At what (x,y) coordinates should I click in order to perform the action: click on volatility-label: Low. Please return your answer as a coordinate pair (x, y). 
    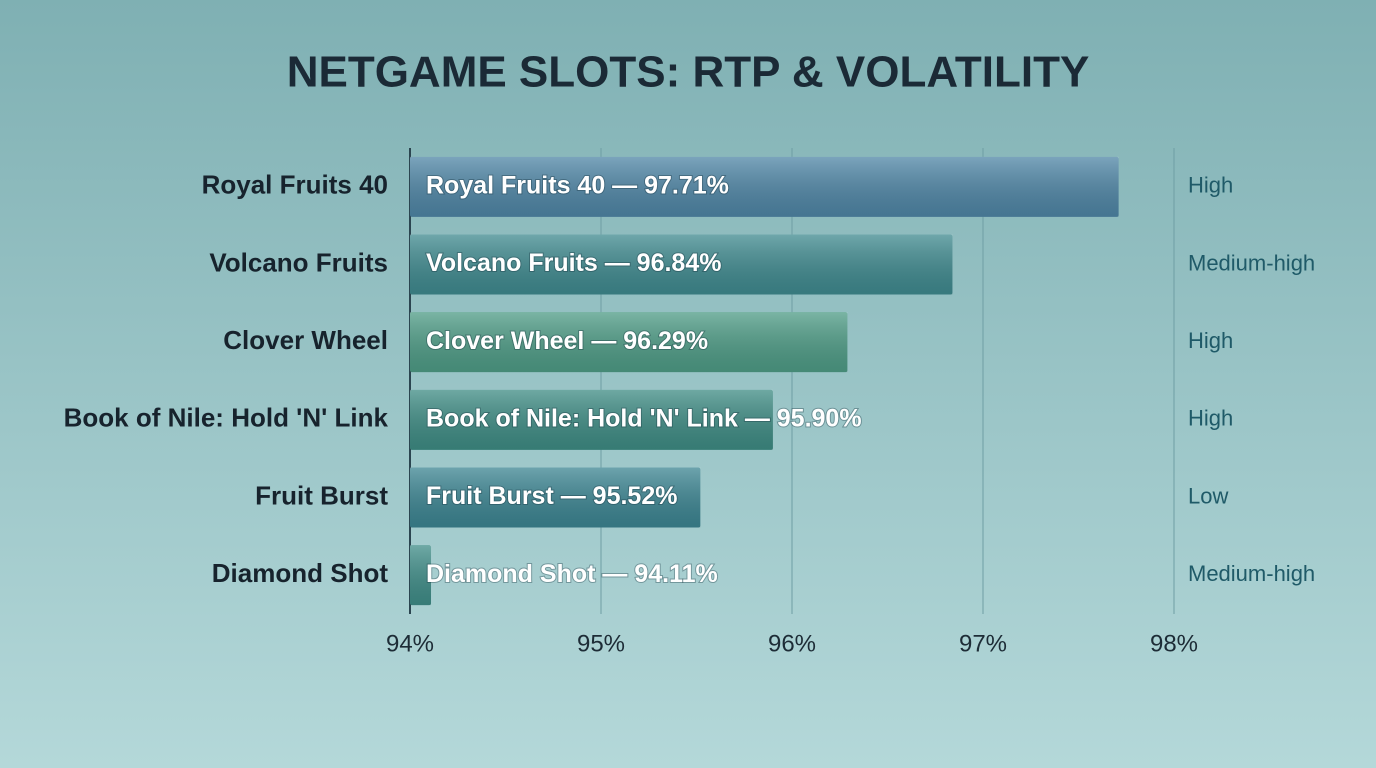
    Looking at the image, I should click on (1208, 495).